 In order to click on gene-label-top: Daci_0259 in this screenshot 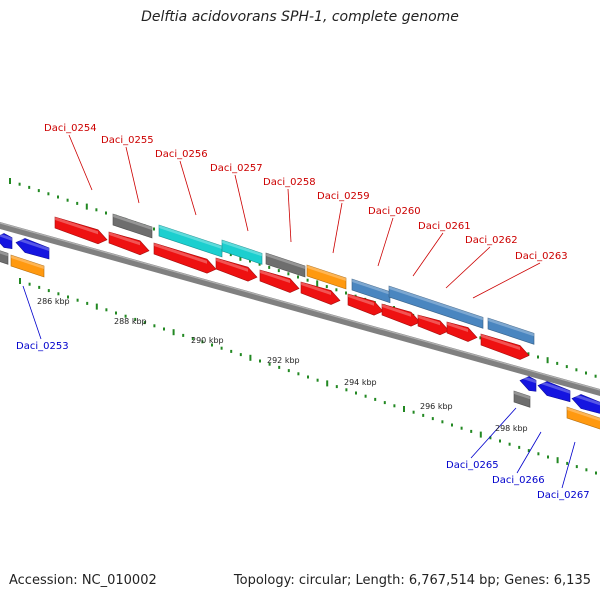, I will do `click(343, 196)`.